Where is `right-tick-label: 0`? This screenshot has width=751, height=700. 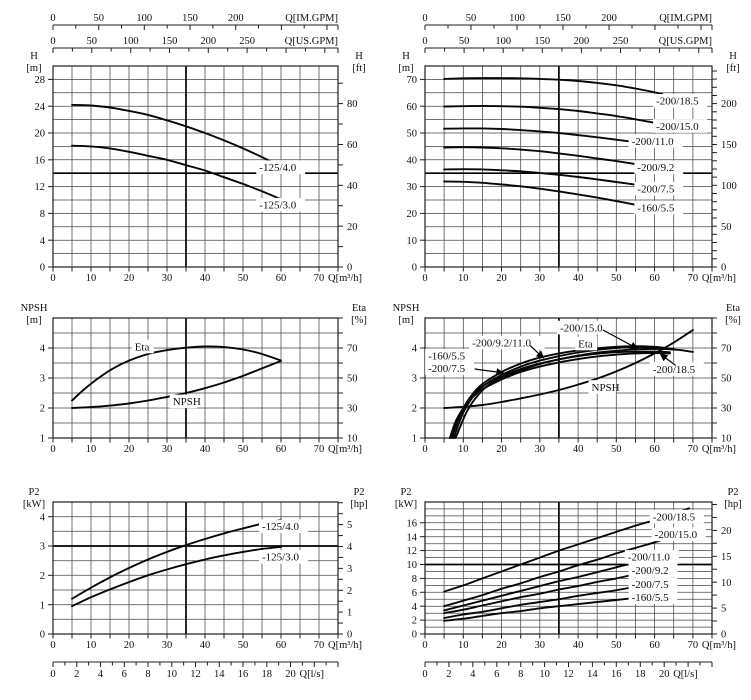 right-tick-label: 0 is located at coordinates (349, 268).